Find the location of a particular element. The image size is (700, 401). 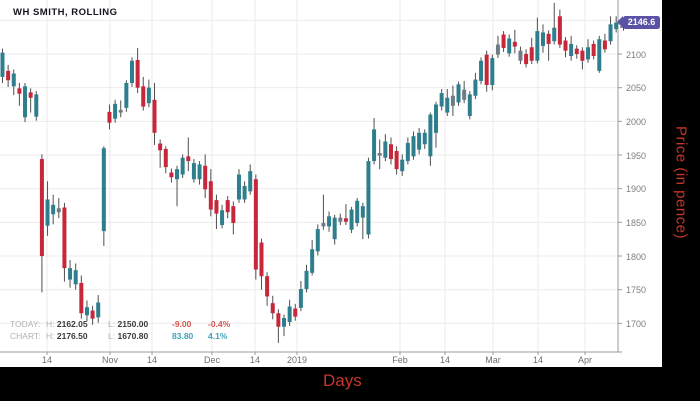

chart-change: 83.80 is located at coordinates (183, 336).